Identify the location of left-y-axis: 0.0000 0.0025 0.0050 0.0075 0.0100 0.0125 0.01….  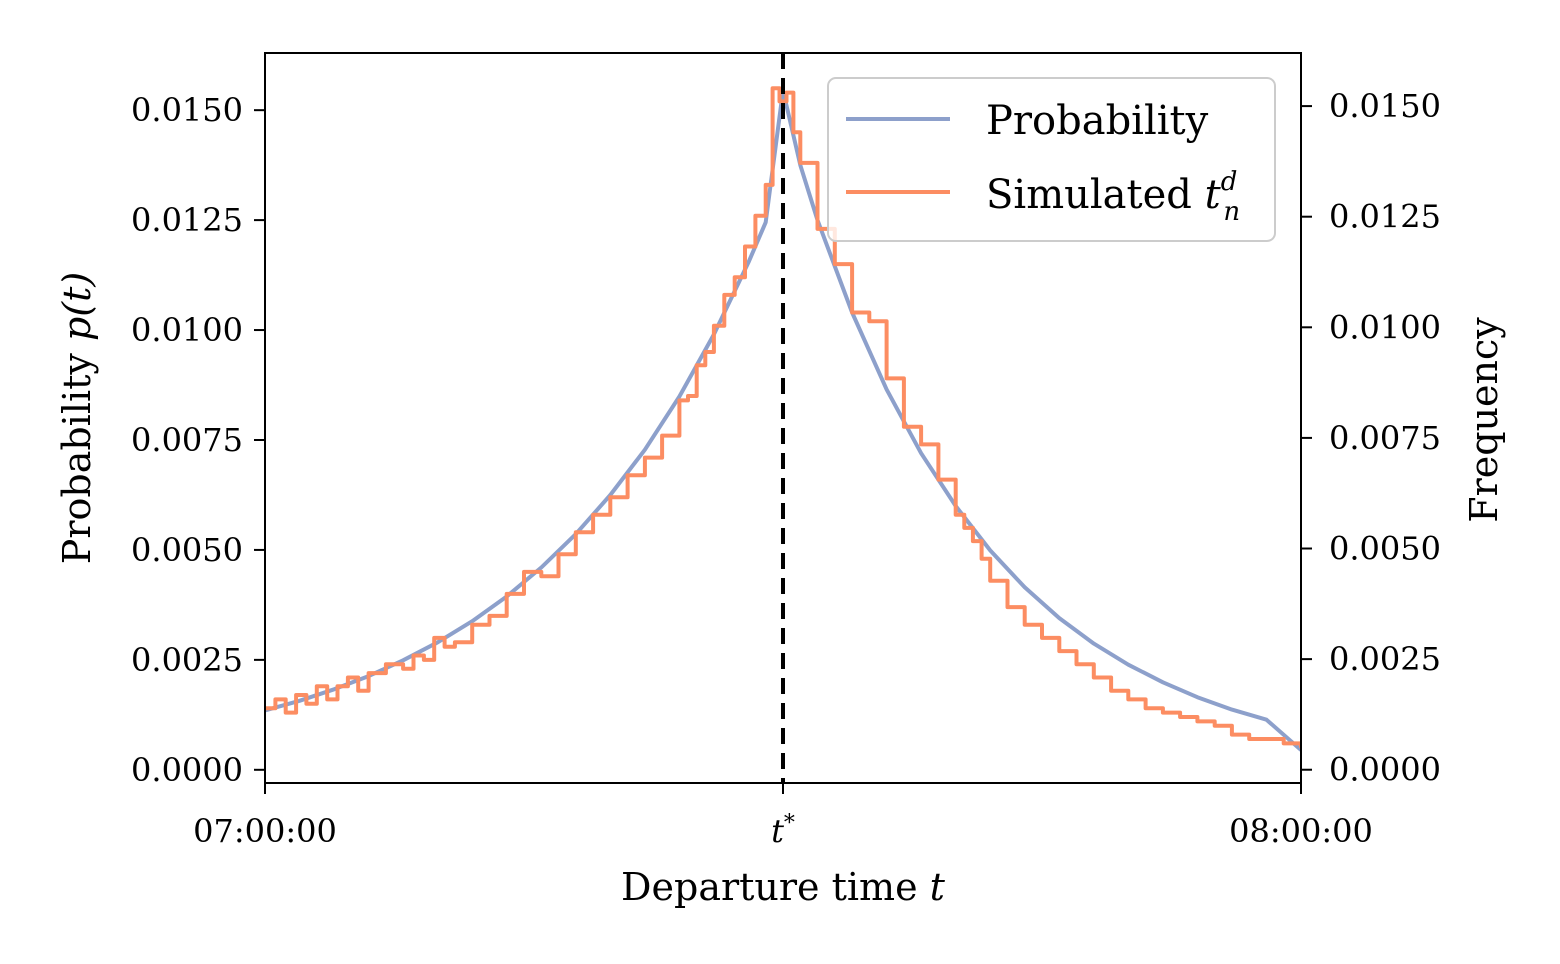
(198, 440).